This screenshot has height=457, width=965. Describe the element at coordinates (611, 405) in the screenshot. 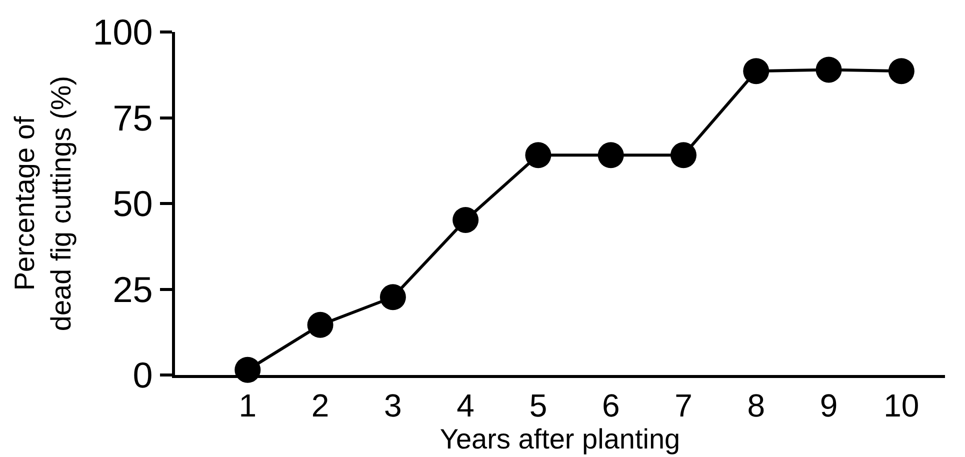

I see `x-tick-label: 6` at that location.